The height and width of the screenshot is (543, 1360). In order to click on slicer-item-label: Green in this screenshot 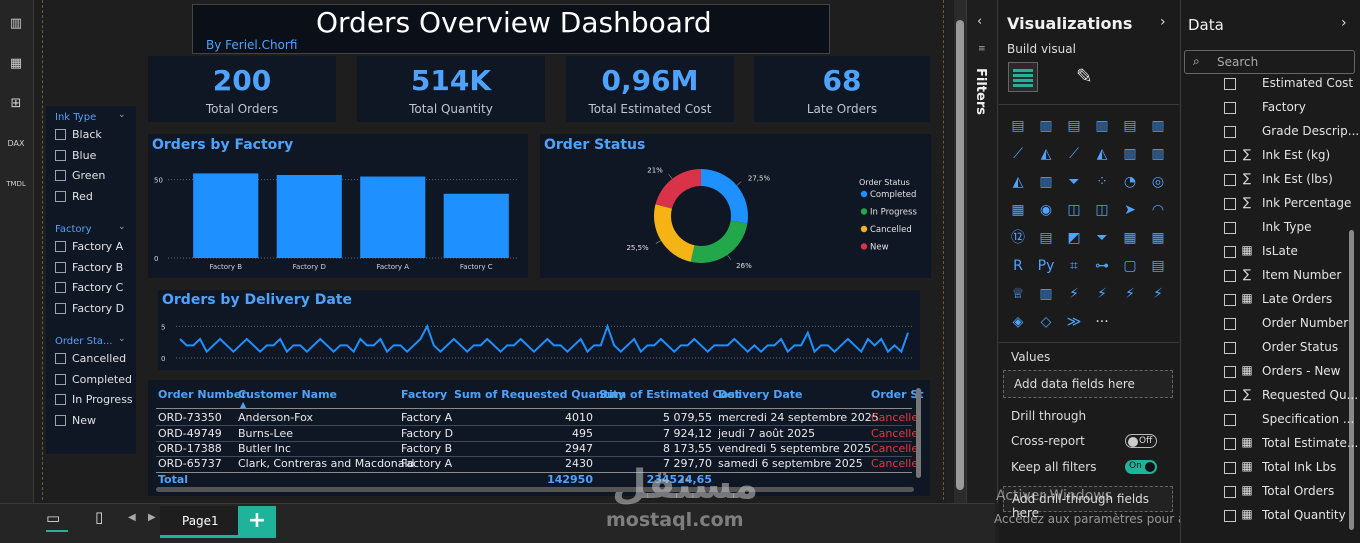, I will do `click(89, 175)`.